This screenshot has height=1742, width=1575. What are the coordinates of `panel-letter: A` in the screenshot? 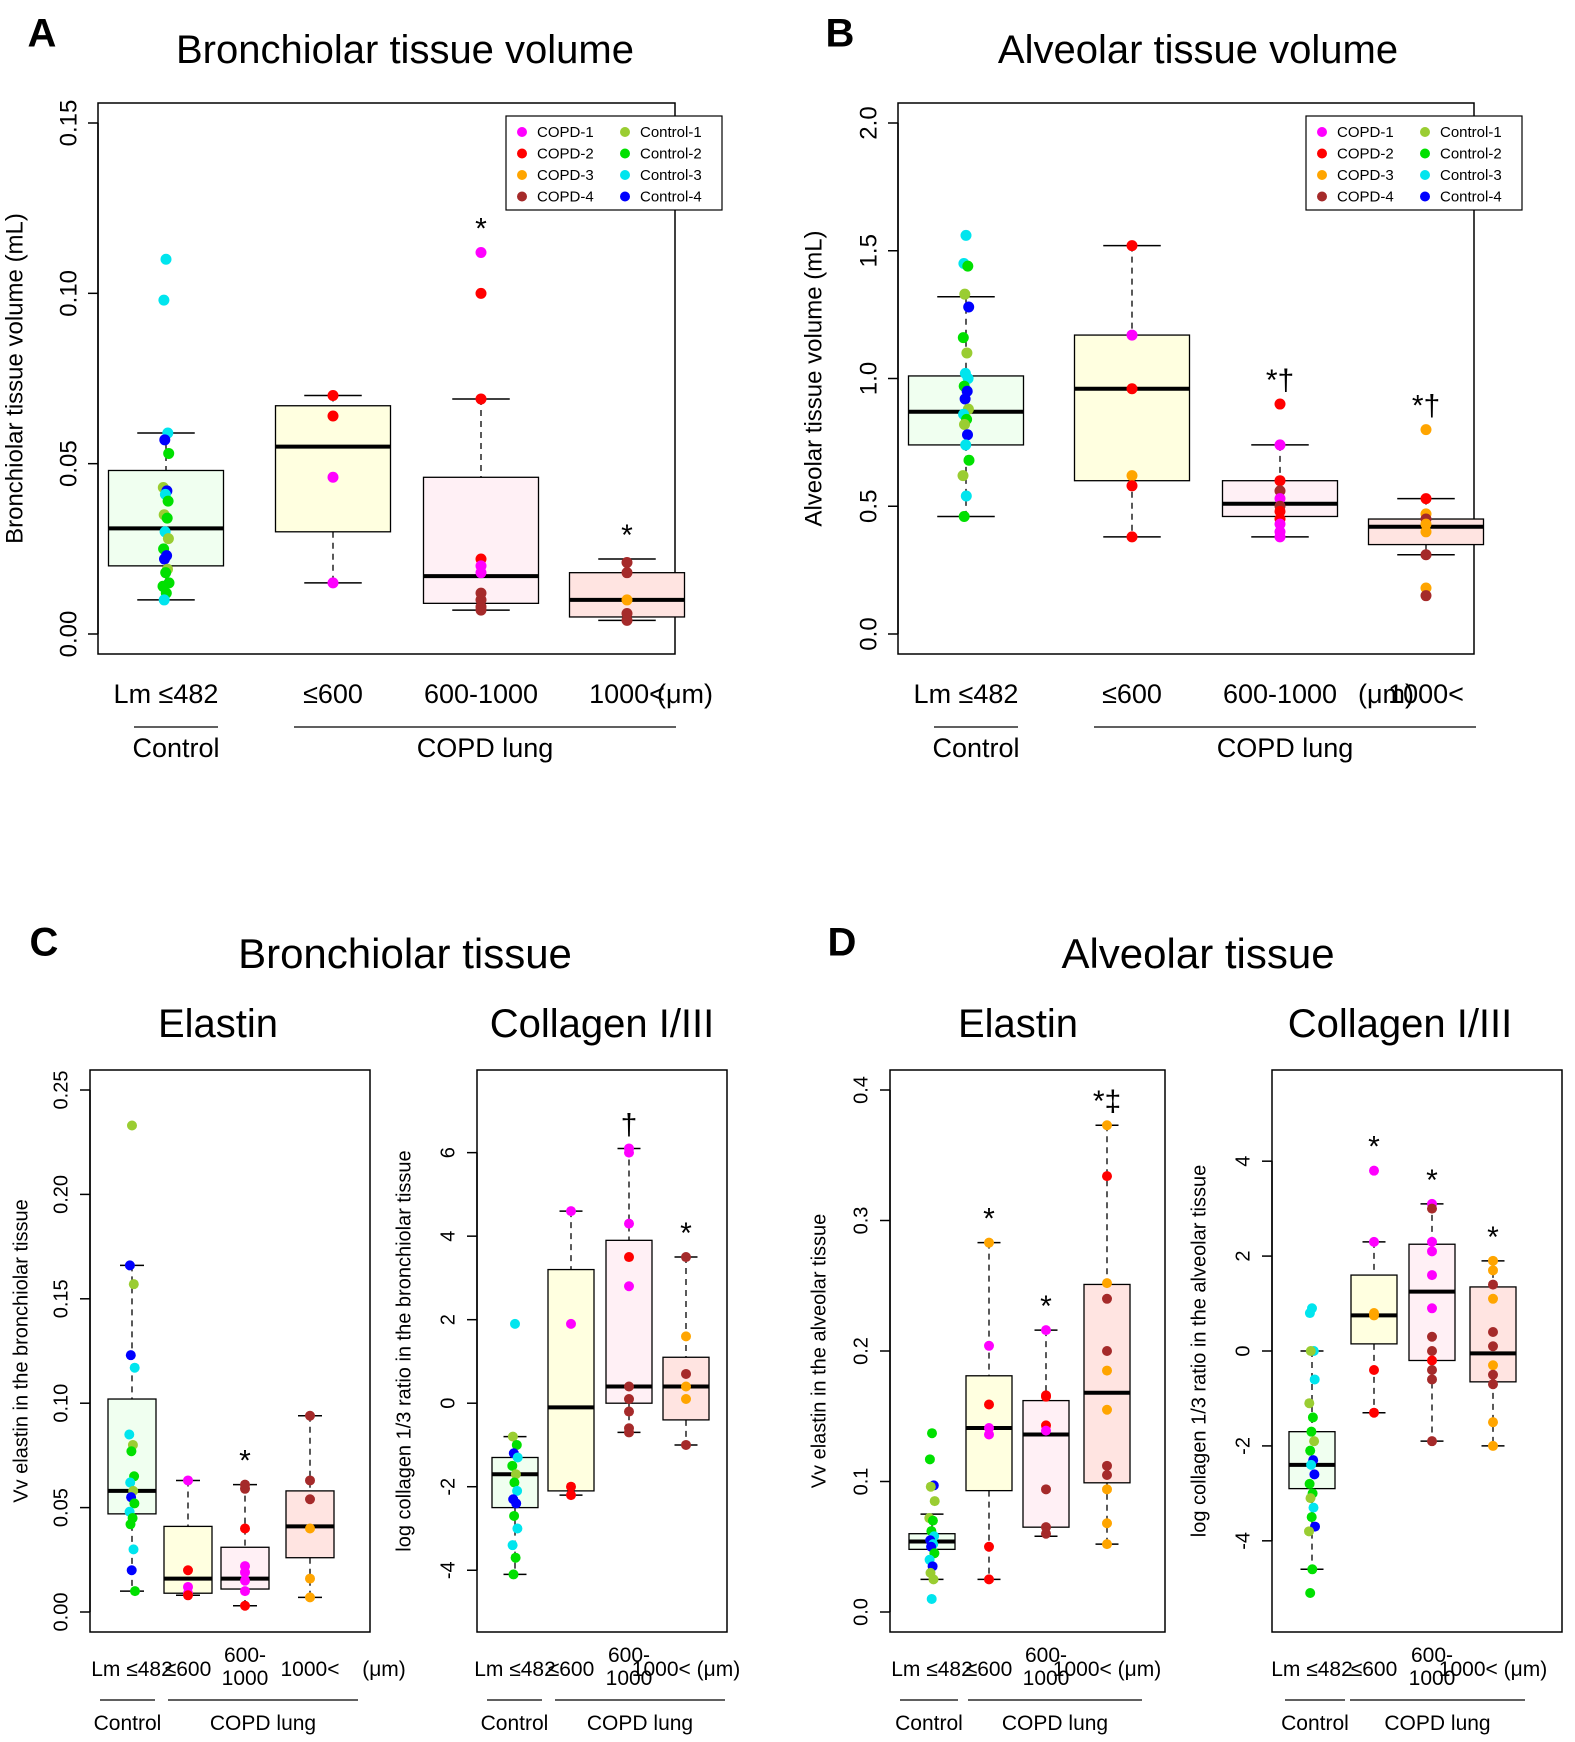 It's located at (42, 34).